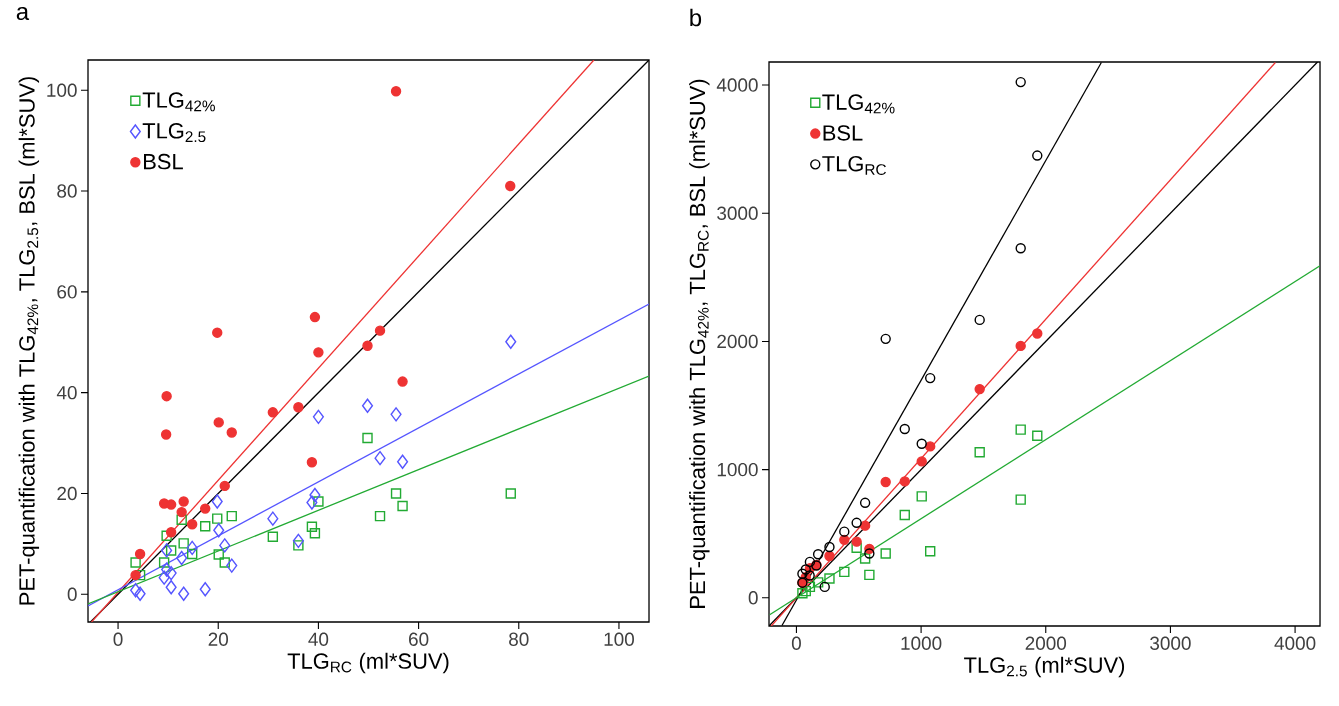 This screenshot has height=706, width=1339. Describe the element at coordinates (619, 639) in the screenshot. I see `x-tick-label: 100` at that location.